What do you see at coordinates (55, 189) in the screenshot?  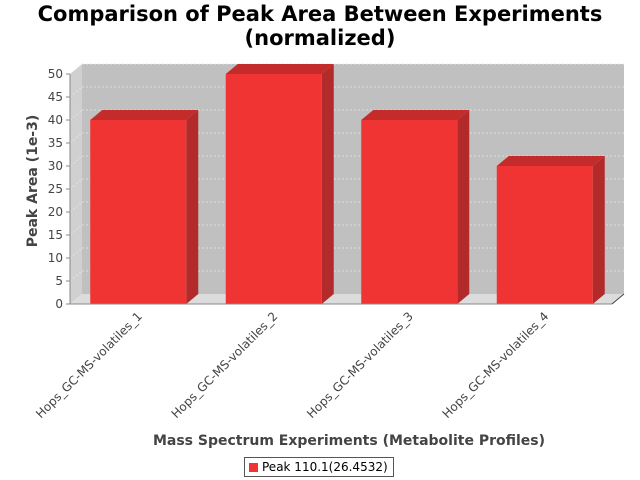 I see `y-tick-label: 25` at bounding box center [55, 189].